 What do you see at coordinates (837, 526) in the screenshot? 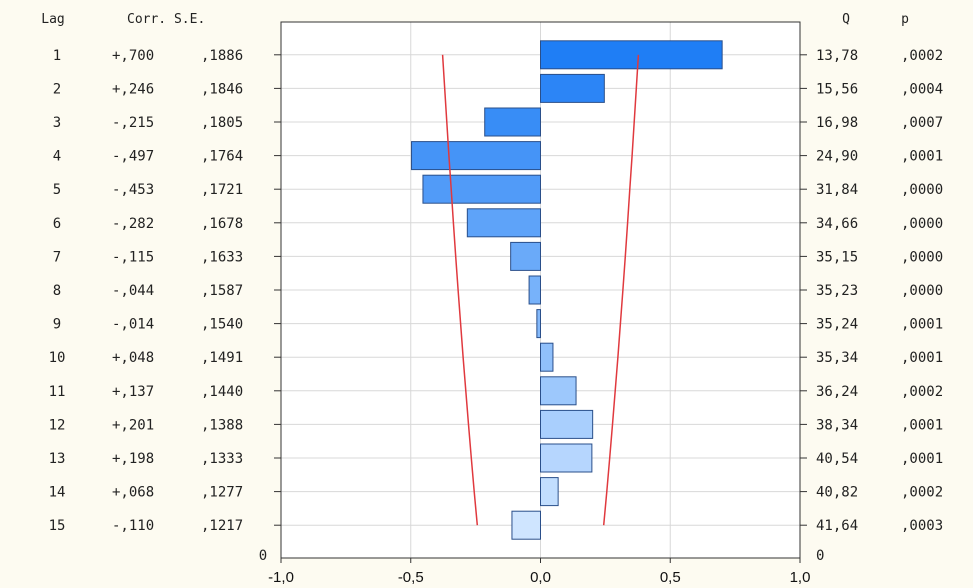
I see `q-label: 41,64` at bounding box center [837, 526].